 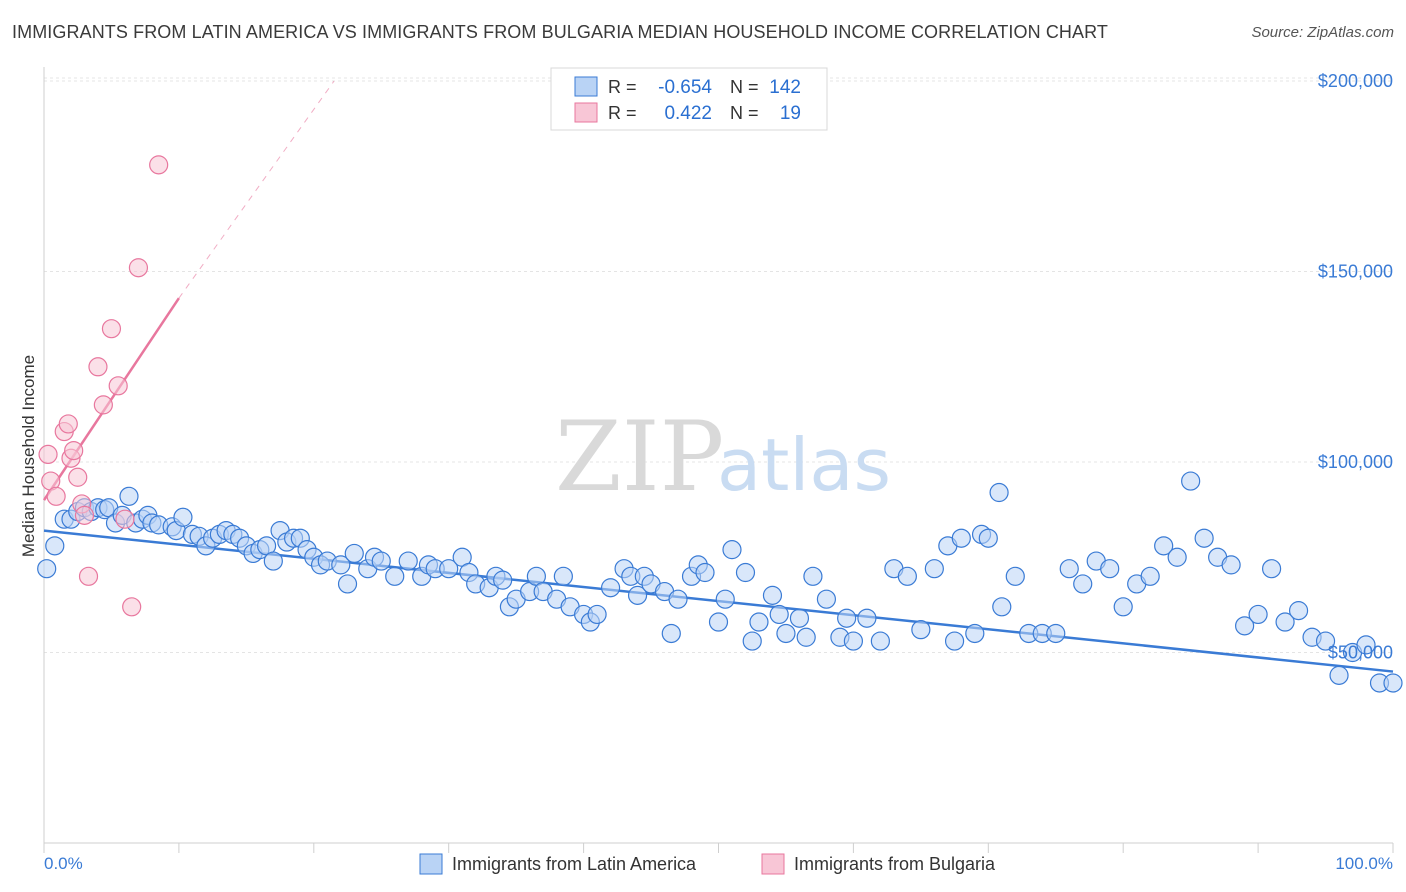 What do you see at coordinates (28, 456) in the screenshot?
I see `y-axis-title: Median Household Income` at bounding box center [28, 456].